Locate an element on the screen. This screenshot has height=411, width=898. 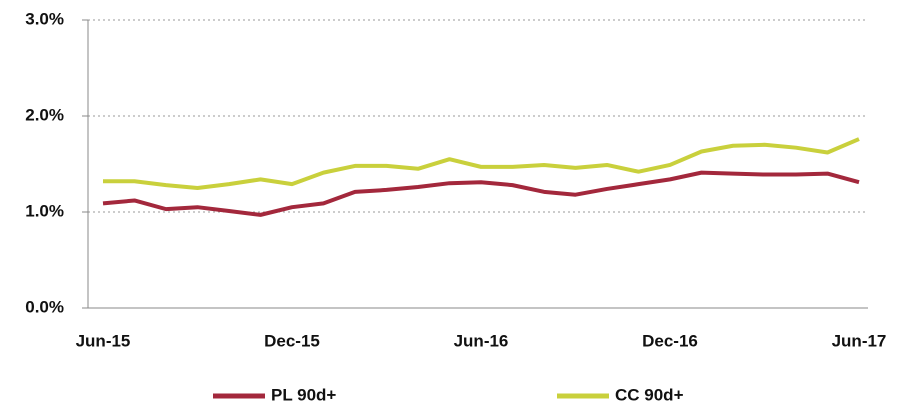
y-tick-label: 2.0% is located at coordinates (44, 114).